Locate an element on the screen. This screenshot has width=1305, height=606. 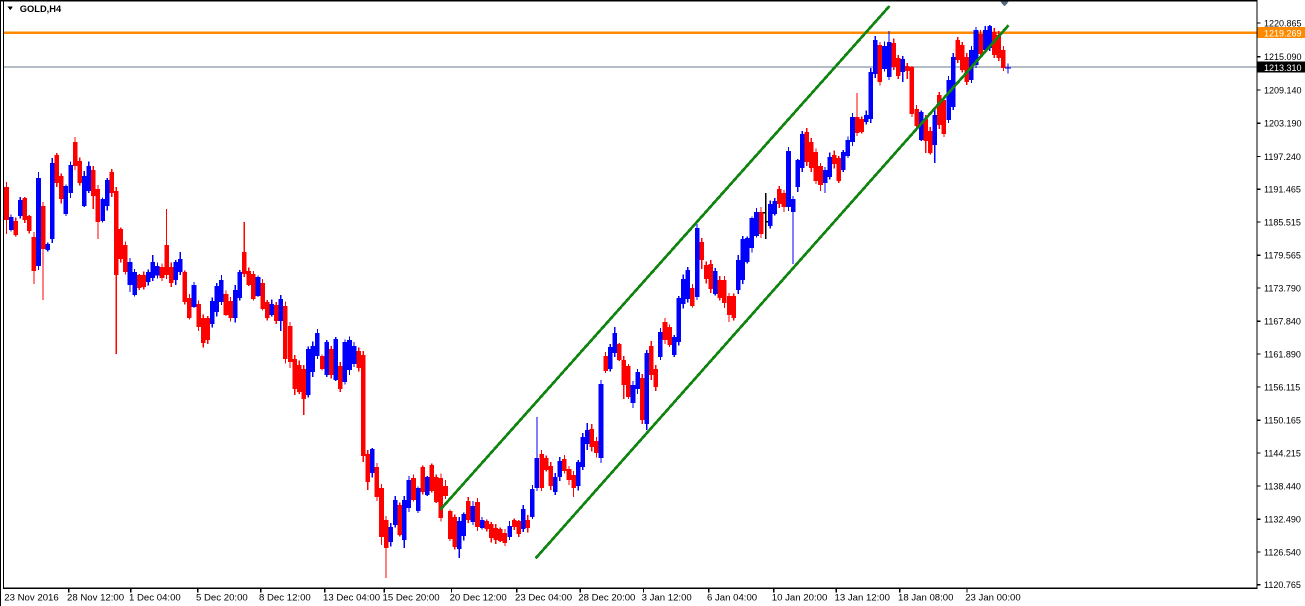
svg-text: 1156.115 is located at coordinates (1282, 387).